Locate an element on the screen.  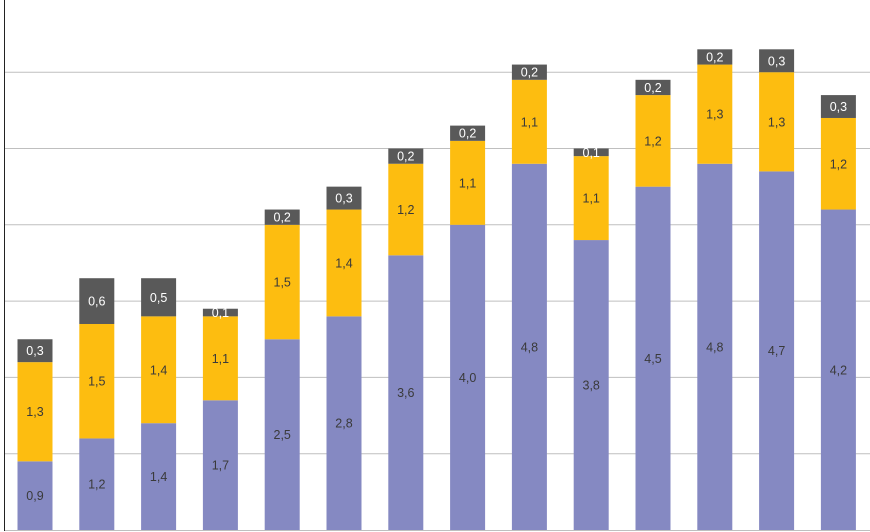
data-label: 4,0 is located at coordinates (467, 378).